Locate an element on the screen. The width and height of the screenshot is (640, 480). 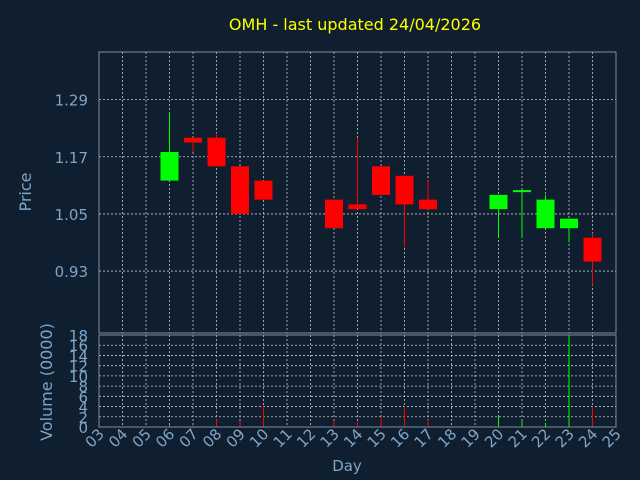
x-tick-label: 19 is located at coordinates (471, 438).